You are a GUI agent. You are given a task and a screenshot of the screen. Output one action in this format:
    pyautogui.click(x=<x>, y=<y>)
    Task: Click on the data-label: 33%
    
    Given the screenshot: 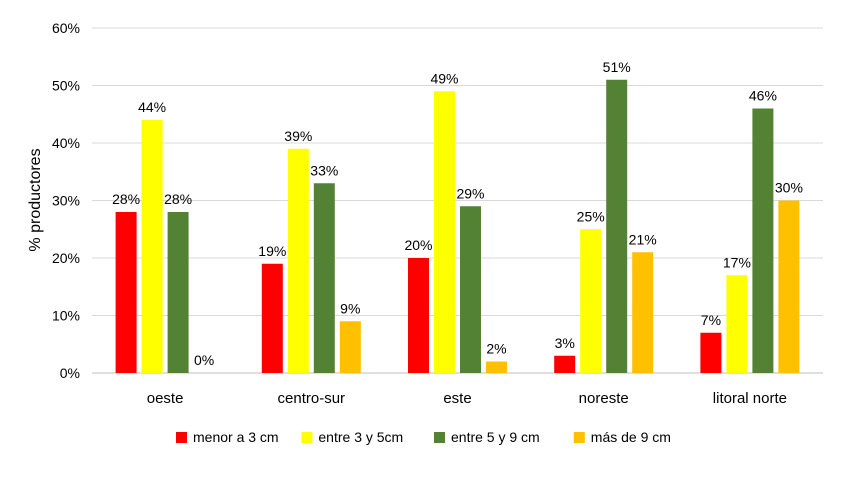 What is the action you would take?
    pyautogui.click(x=324, y=170)
    